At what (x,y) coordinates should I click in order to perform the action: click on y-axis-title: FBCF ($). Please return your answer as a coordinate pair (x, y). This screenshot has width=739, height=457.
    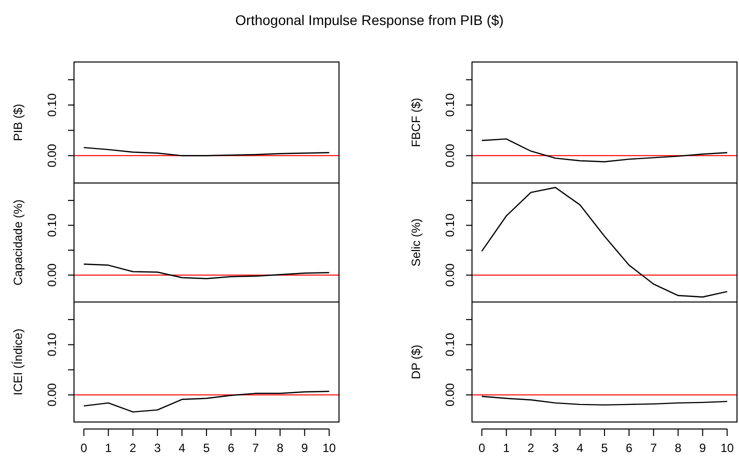
    Looking at the image, I should click on (416, 123).